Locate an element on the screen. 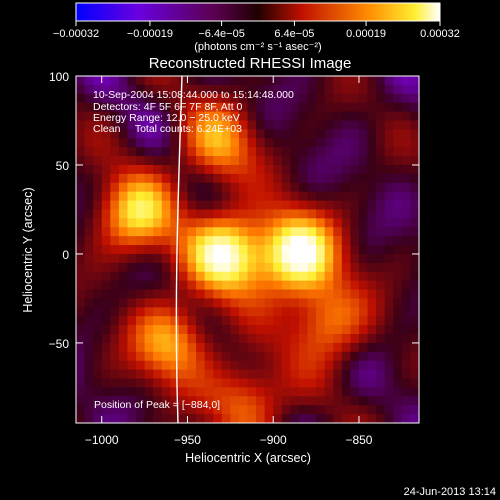 This screenshot has height=500, width=500. footer-date: 24-Jun-2013 13:14 is located at coordinates (450, 492).